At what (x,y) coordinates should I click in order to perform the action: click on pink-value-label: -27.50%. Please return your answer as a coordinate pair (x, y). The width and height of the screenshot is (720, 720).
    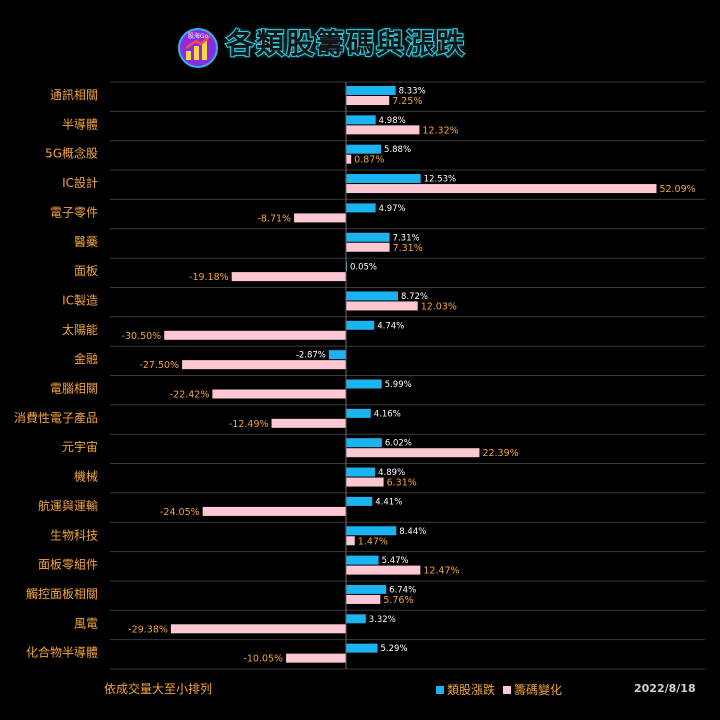
    Looking at the image, I should click on (159, 365).